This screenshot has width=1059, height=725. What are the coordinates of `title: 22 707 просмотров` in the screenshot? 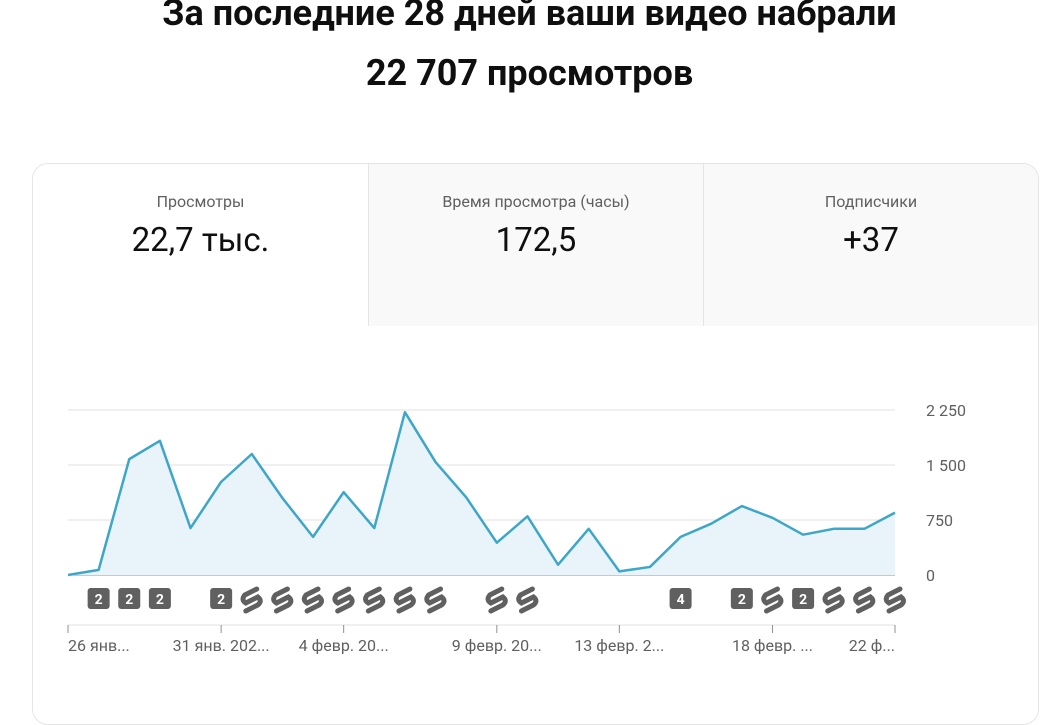 It's located at (529, 73).